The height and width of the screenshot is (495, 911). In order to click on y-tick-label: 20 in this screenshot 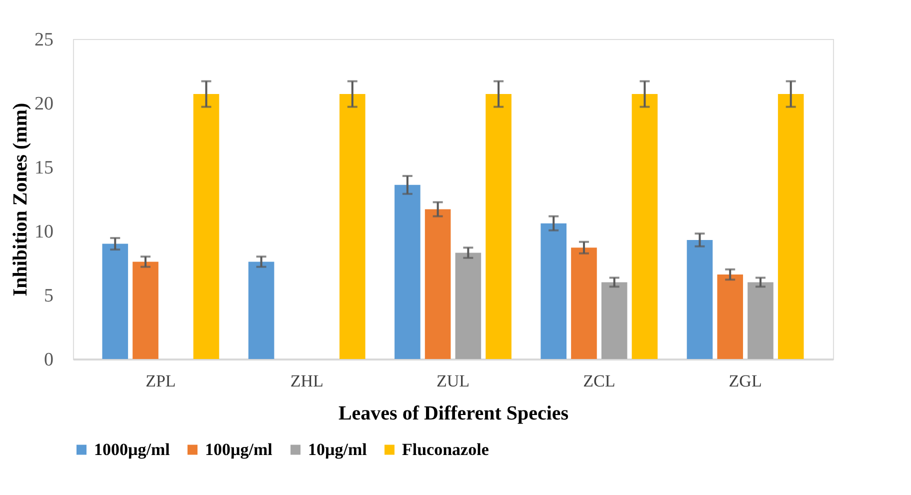, I will do `click(44, 104)`.